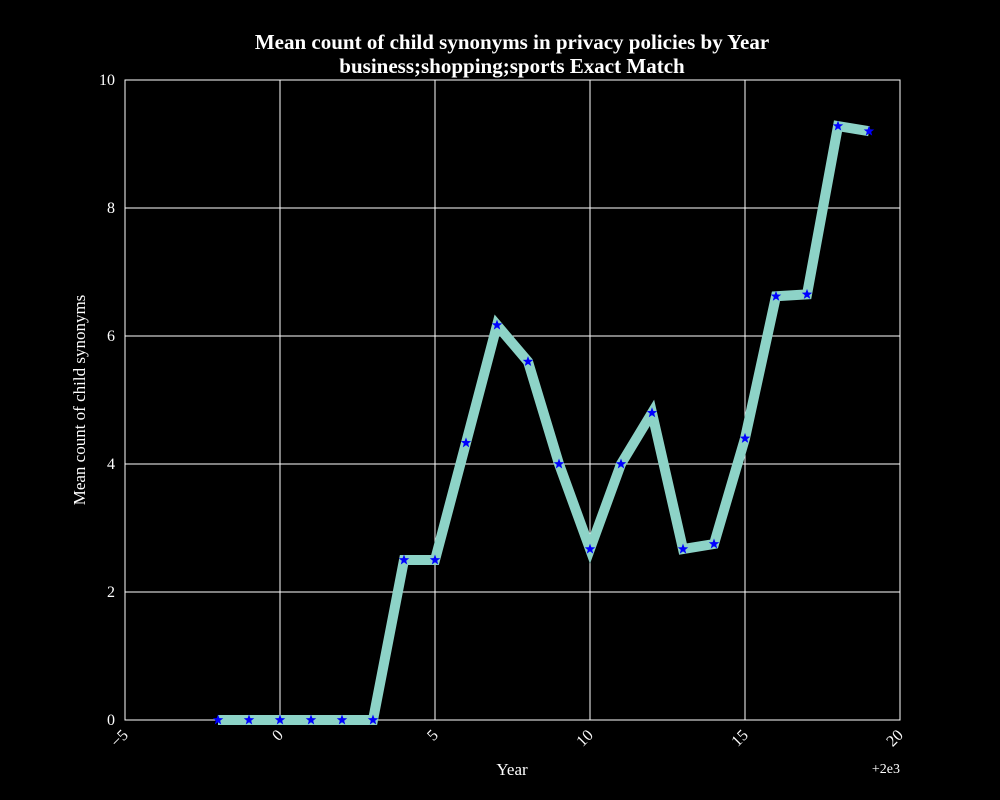 The height and width of the screenshot is (800, 1000). I want to click on y-tick-label-1: 2, so click(111, 592).